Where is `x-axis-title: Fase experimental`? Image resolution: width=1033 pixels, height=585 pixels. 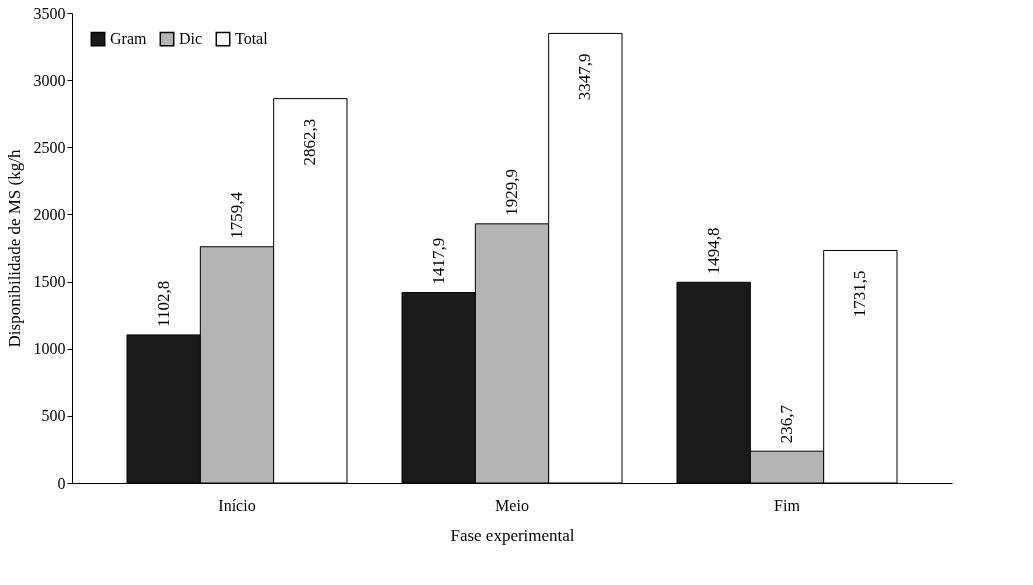
x-axis-title: Fase experimental is located at coordinates (512, 535).